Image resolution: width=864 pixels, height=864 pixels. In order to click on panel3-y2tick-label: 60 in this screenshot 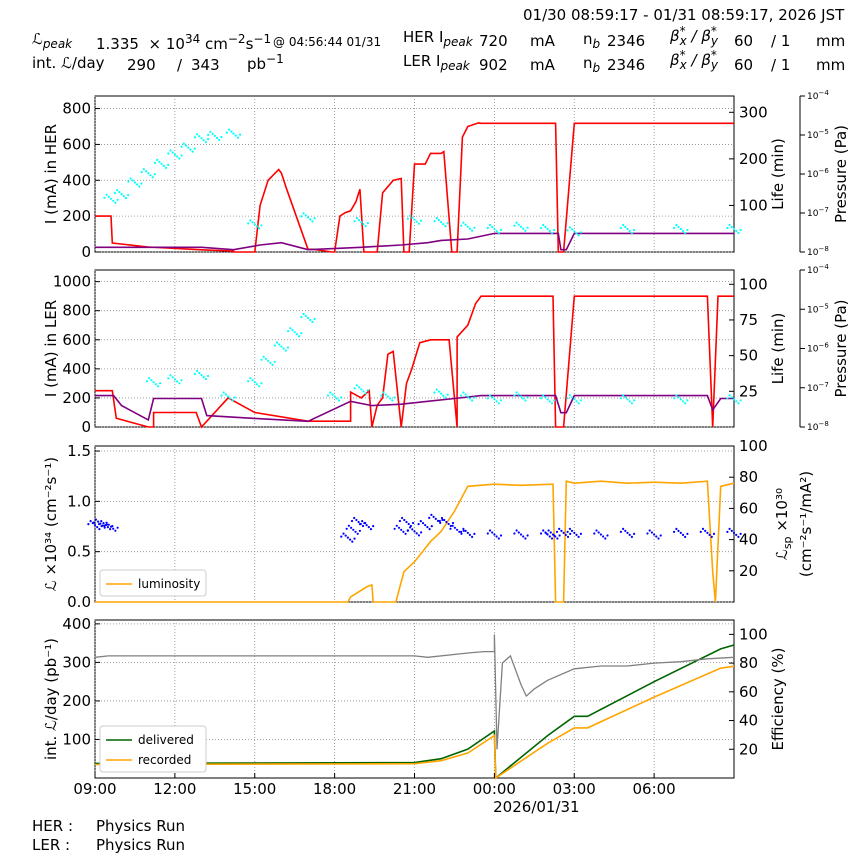, I will do `click(748, 508)`.